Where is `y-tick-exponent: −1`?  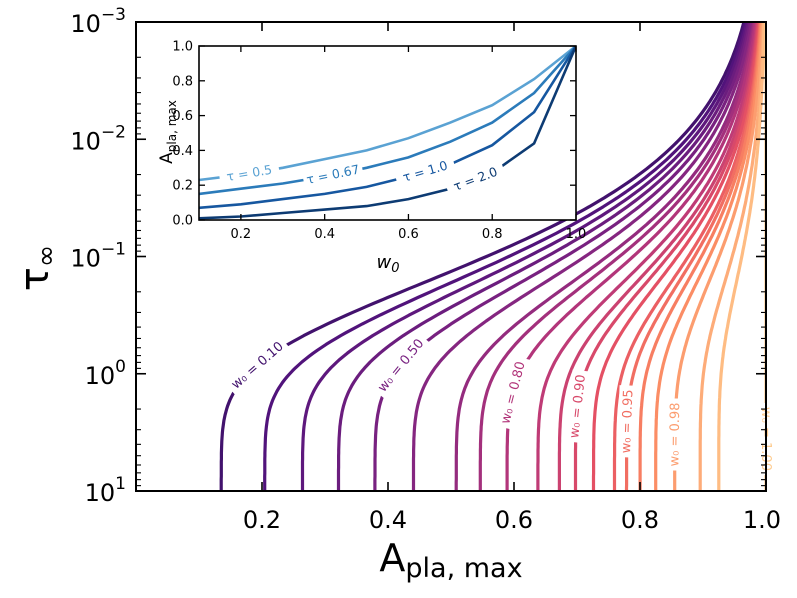
y-tick-exponent: −1 is located at coordinates (113, 250).